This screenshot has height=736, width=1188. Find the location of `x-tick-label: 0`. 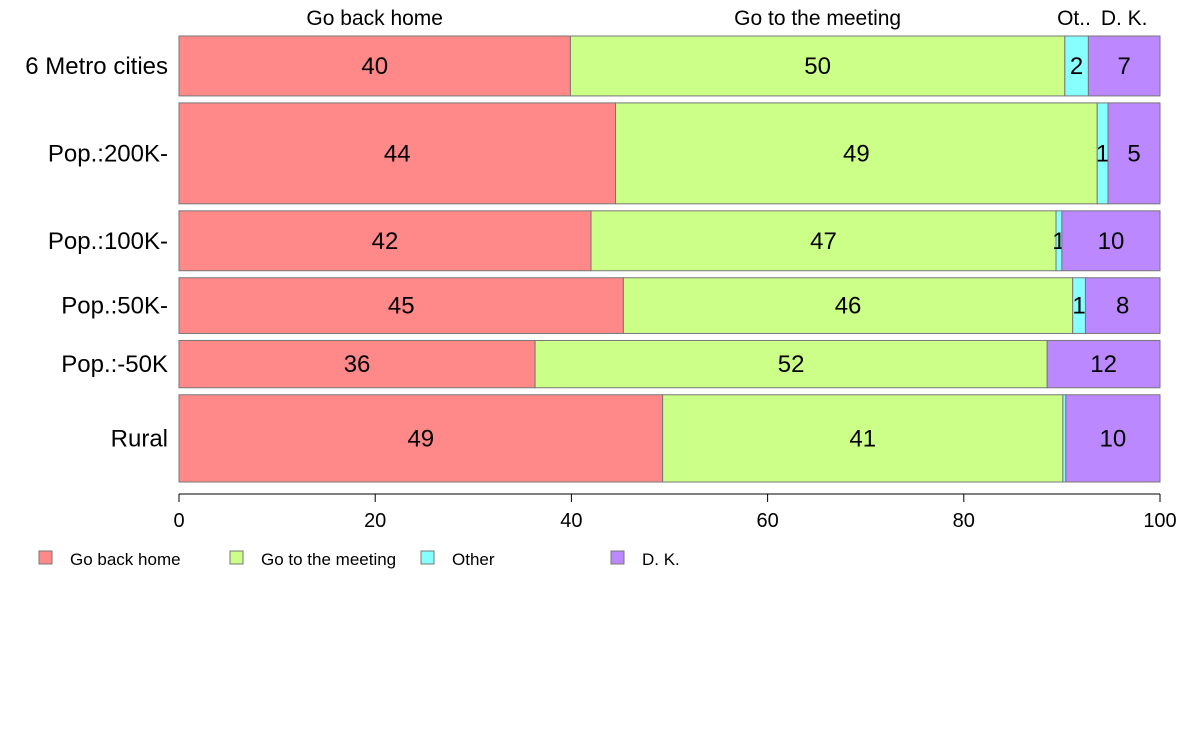

x-tick-label: 0 is located at coordinates (178, 521).